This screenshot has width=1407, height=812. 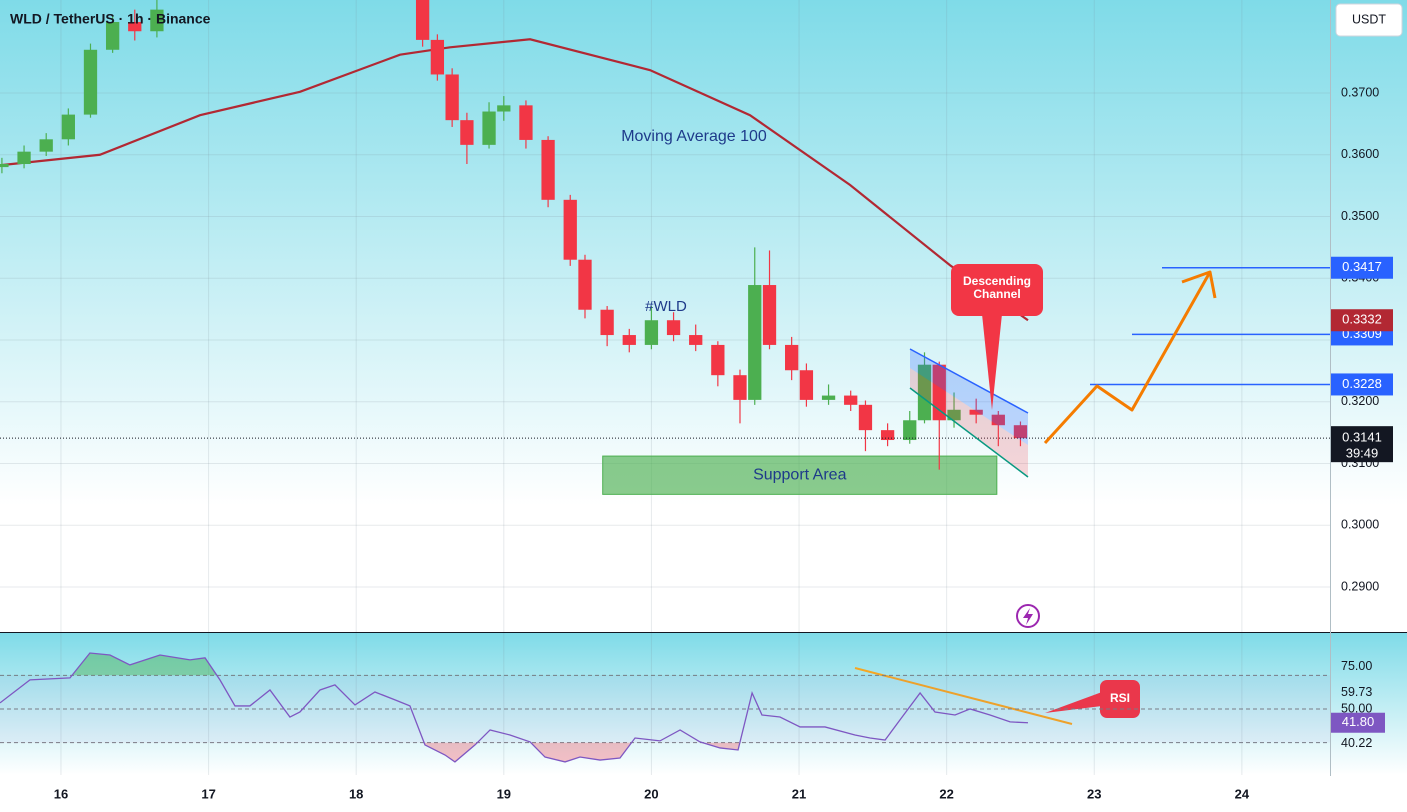 What do you see at coordinates (963, 696) in the screenshot?
I see `rsi-trendline` at bounding box center [963, 696].